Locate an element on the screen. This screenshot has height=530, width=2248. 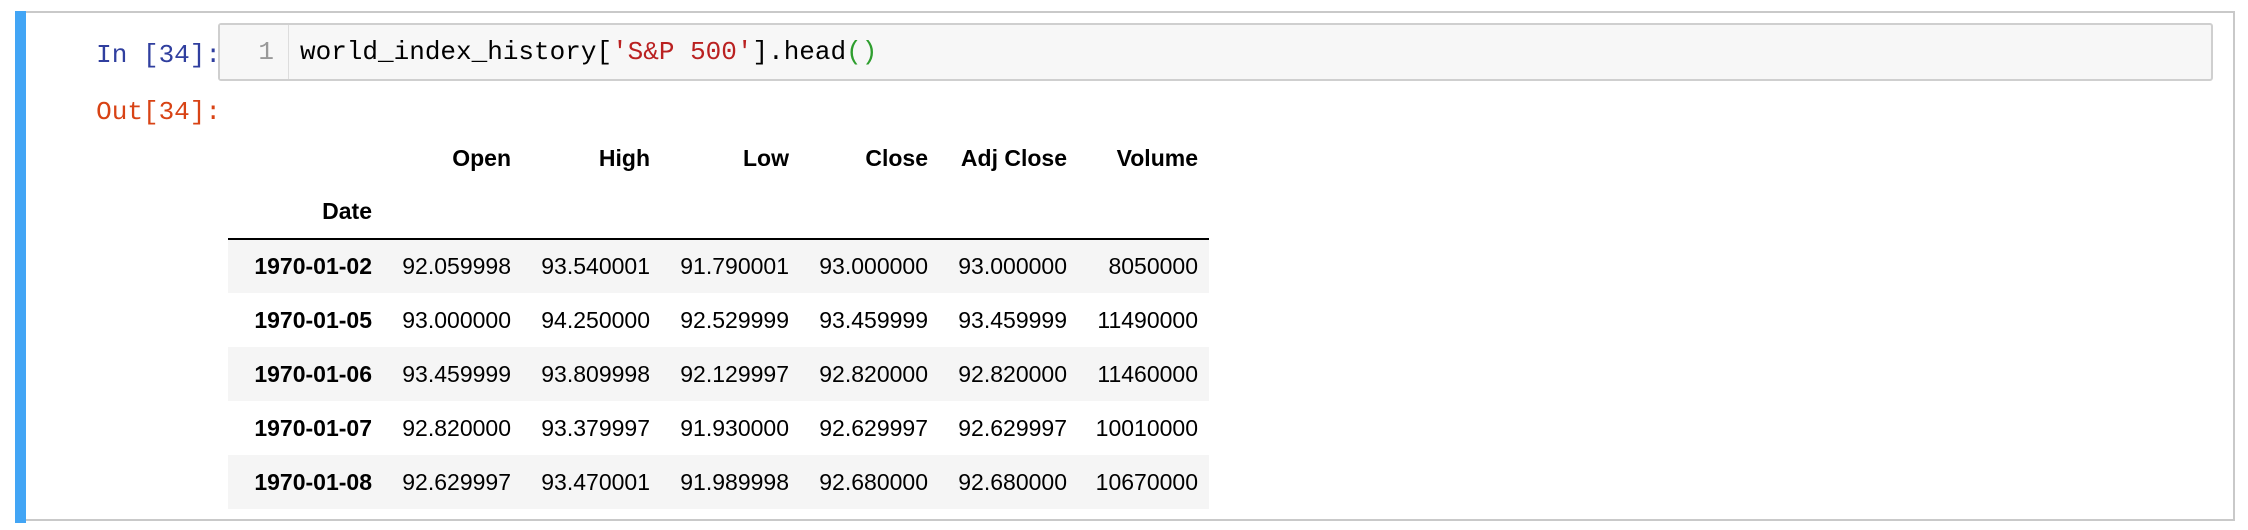
cell-low: 91.930000 is located at coordinates (734, 427).